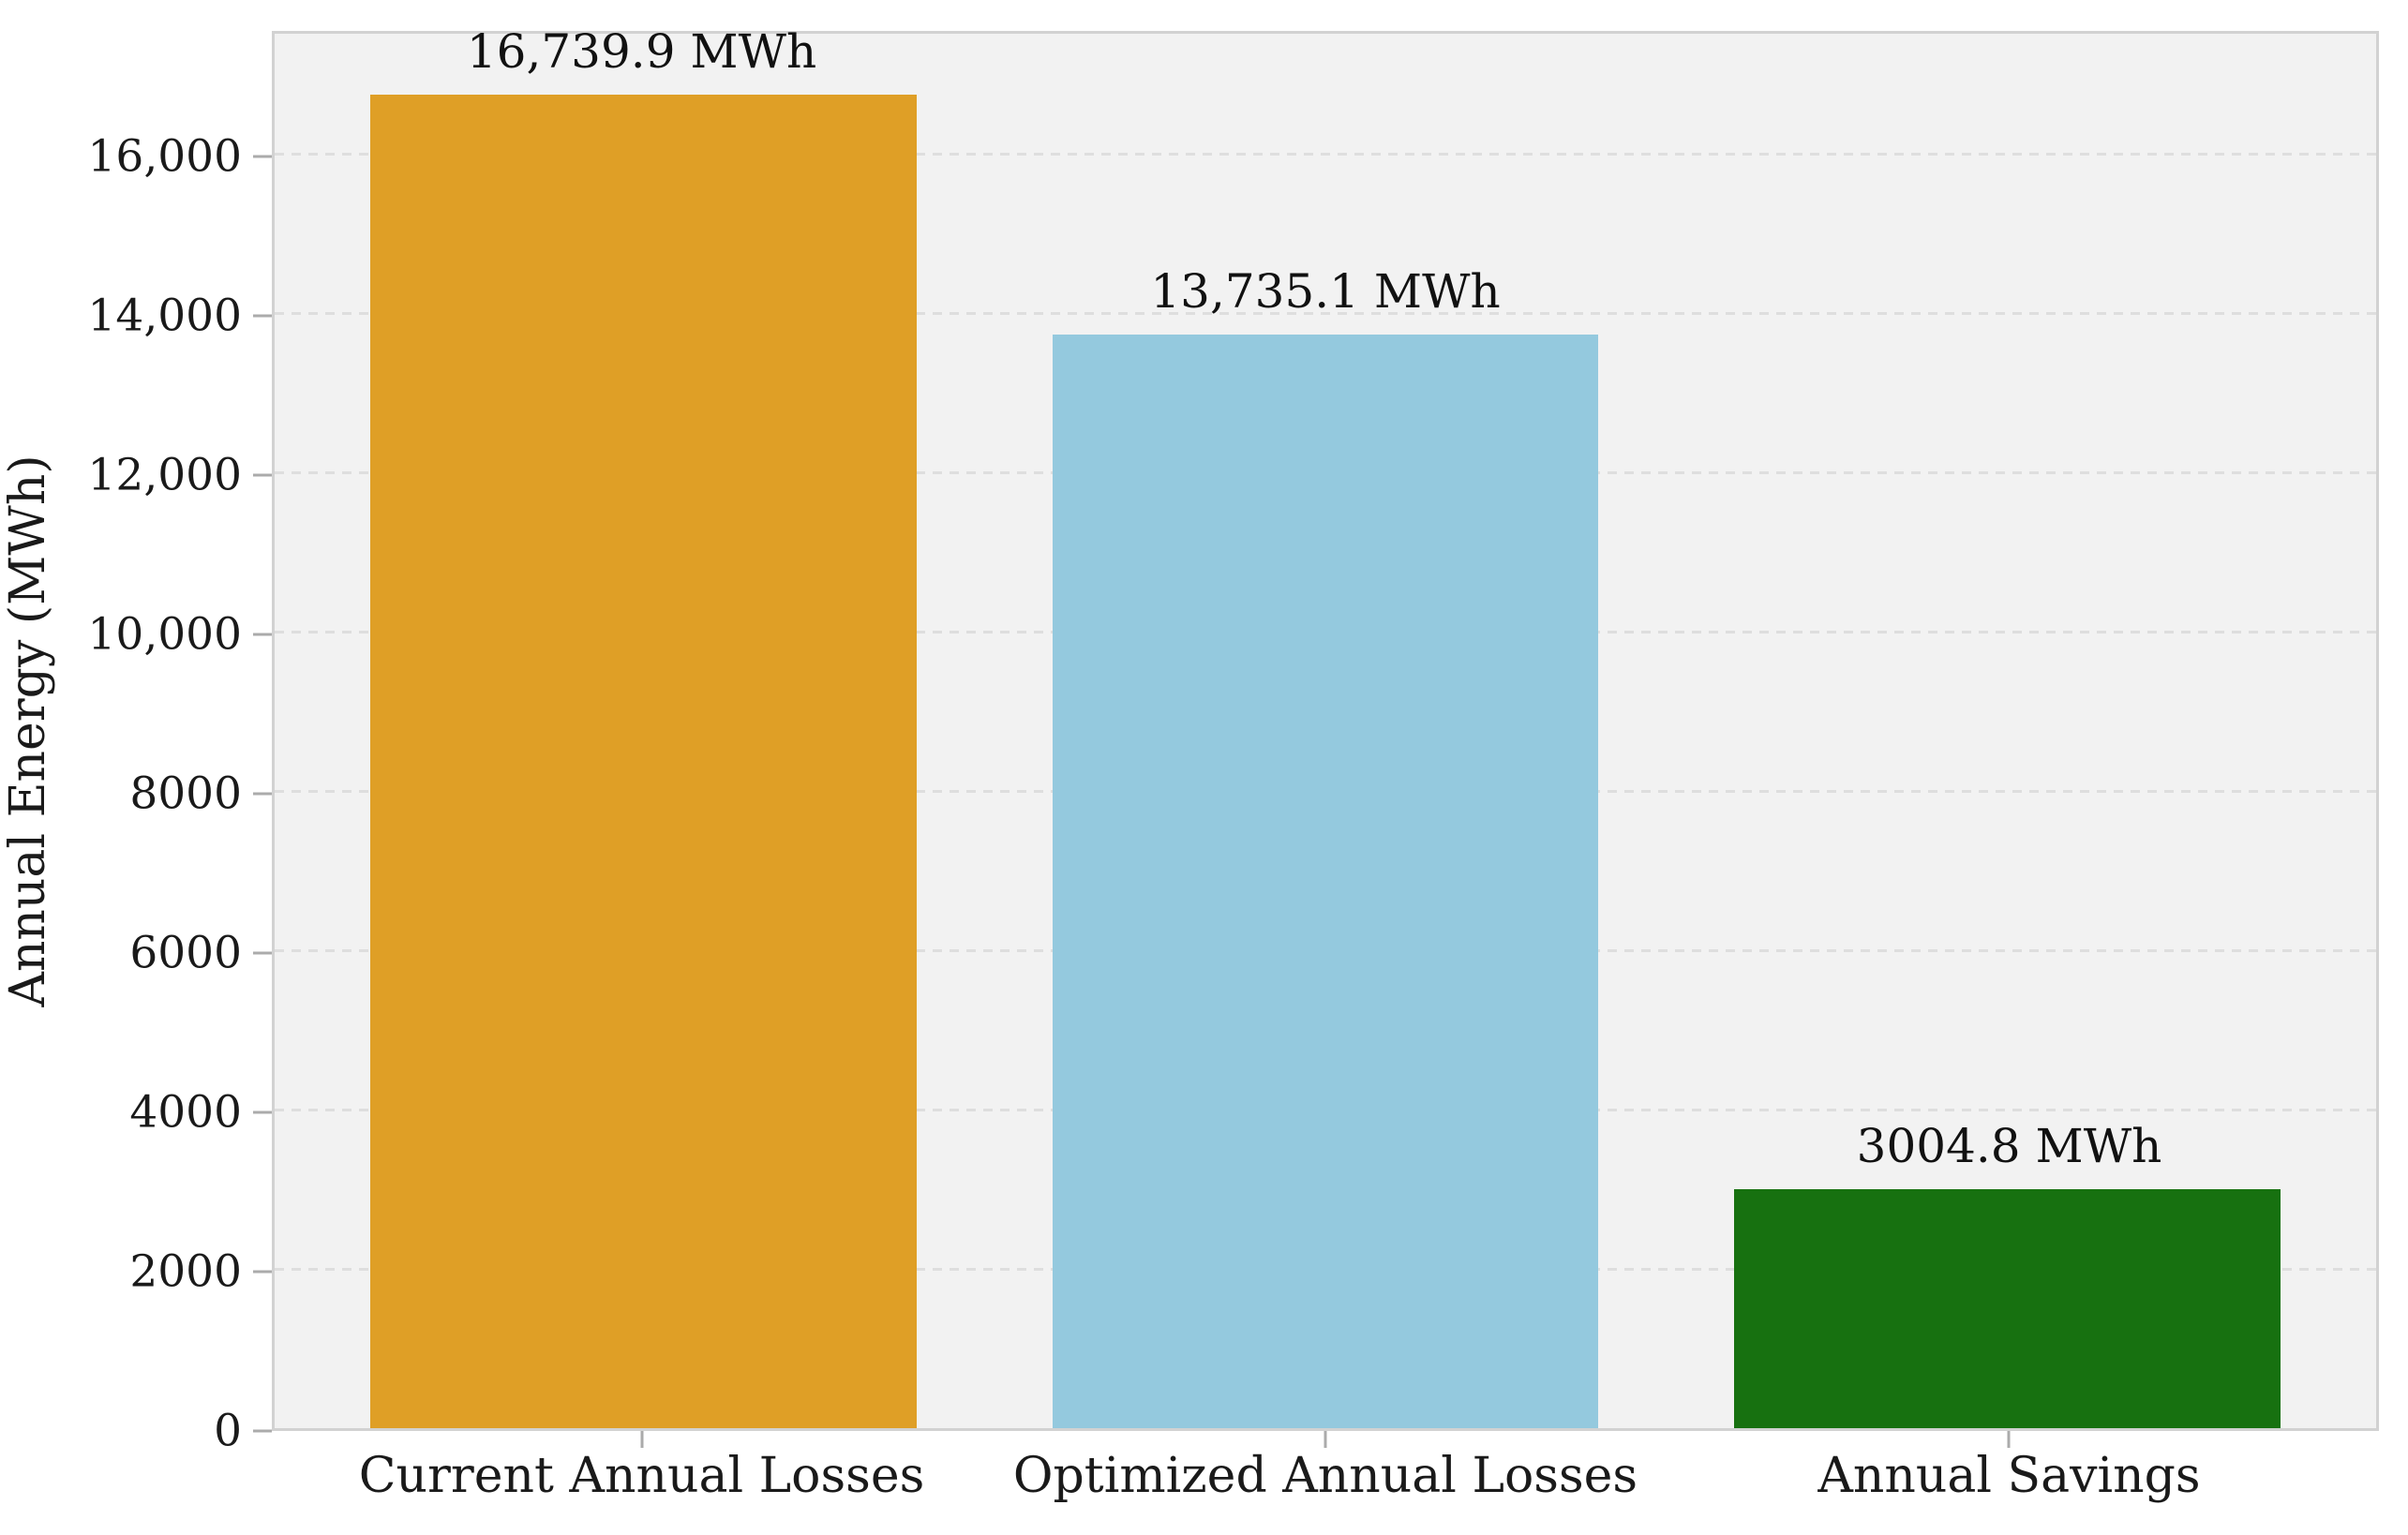 The image size is (2408, 1535). Describe the element at coordinates (1325, 291) in the screenshot. I see `bar-value-label: 13,735.1 MWh` at that location.